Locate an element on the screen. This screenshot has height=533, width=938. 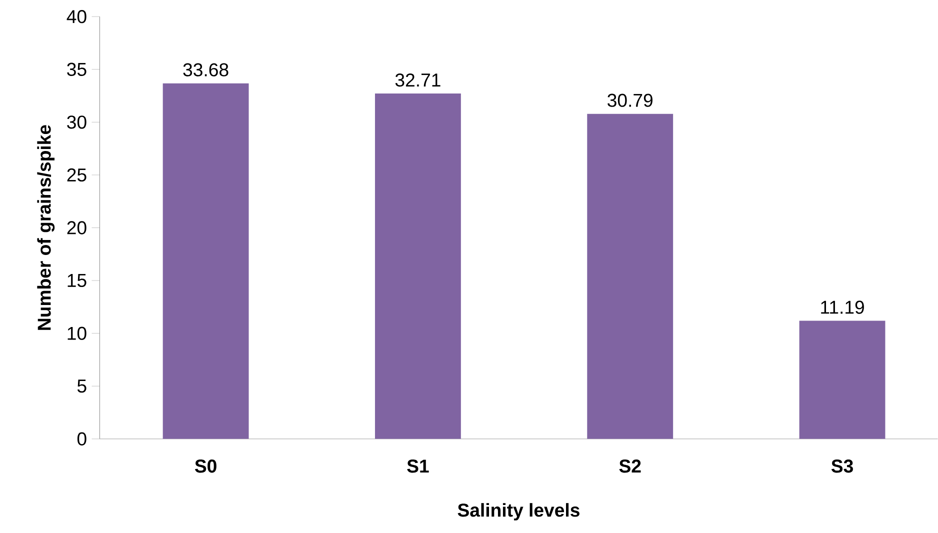
y-tick-label: 15 is located at coordinates (77, 281).